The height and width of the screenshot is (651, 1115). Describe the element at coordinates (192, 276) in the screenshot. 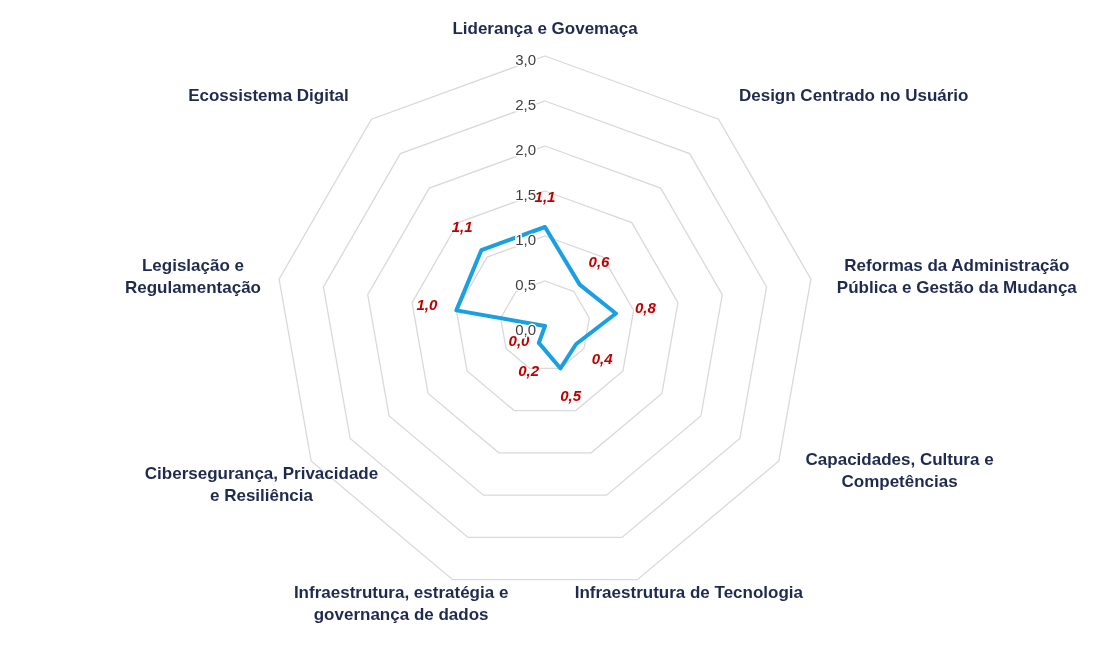

I see `spoke-label: Legislação e Regulamentação` at that location.